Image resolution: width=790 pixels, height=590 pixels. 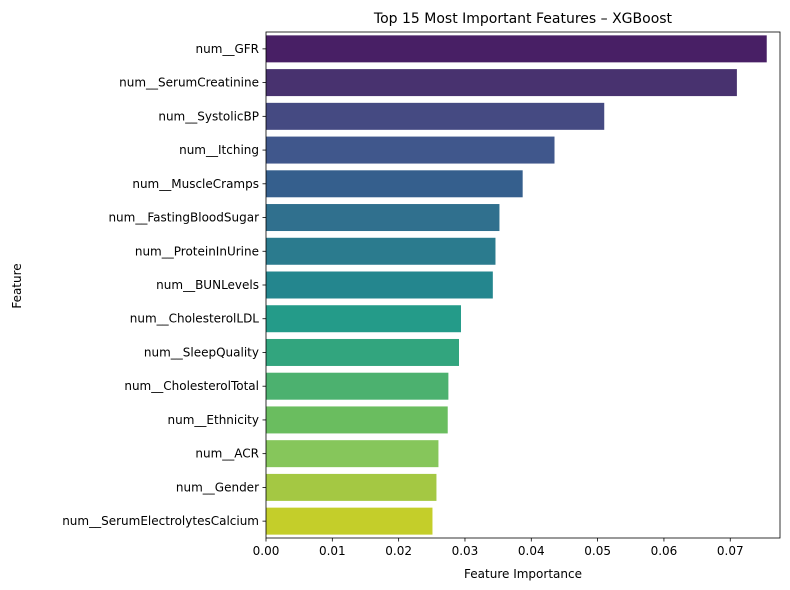 I want to click on y-tick-label: num__CholesterolLDL, so click(x=195, y=319).